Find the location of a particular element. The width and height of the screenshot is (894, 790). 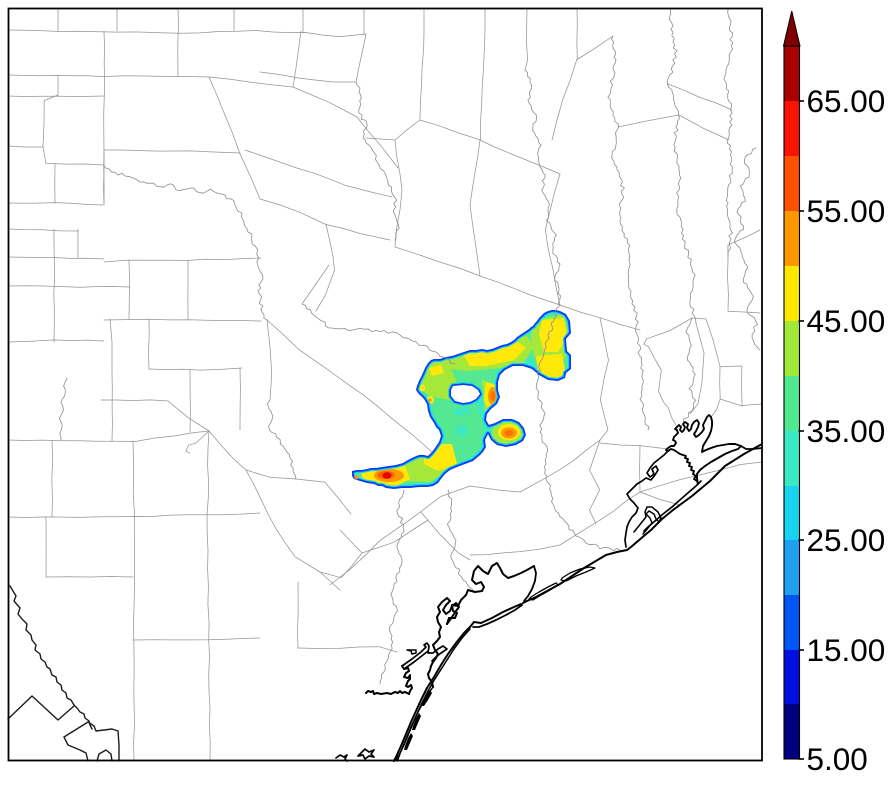

svg-text: 55.00 is located at coordinates (846, 211).